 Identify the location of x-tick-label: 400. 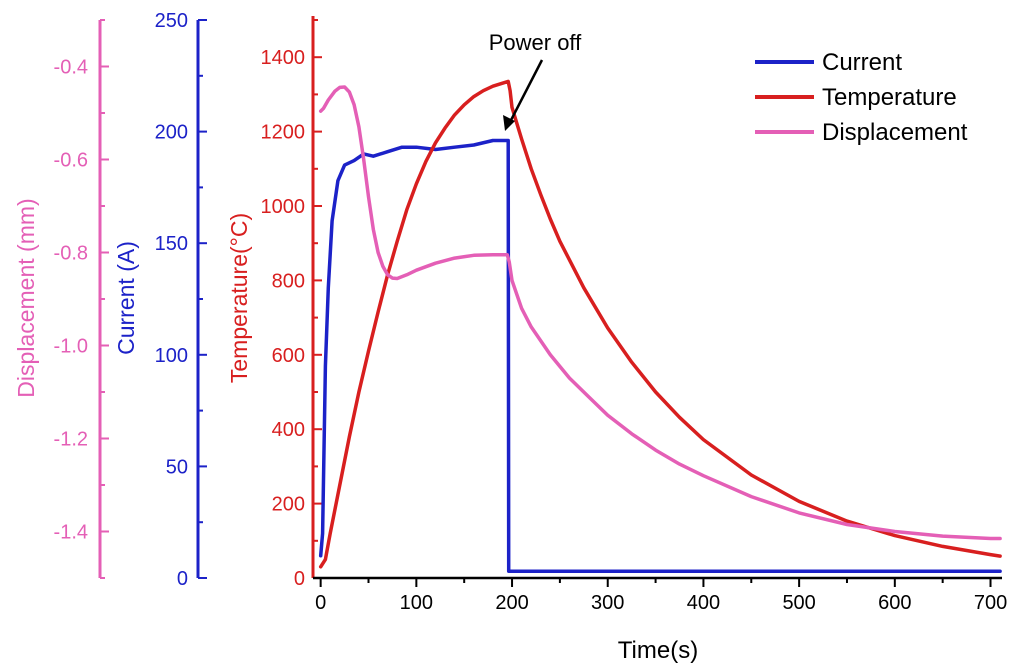
(703, 603).